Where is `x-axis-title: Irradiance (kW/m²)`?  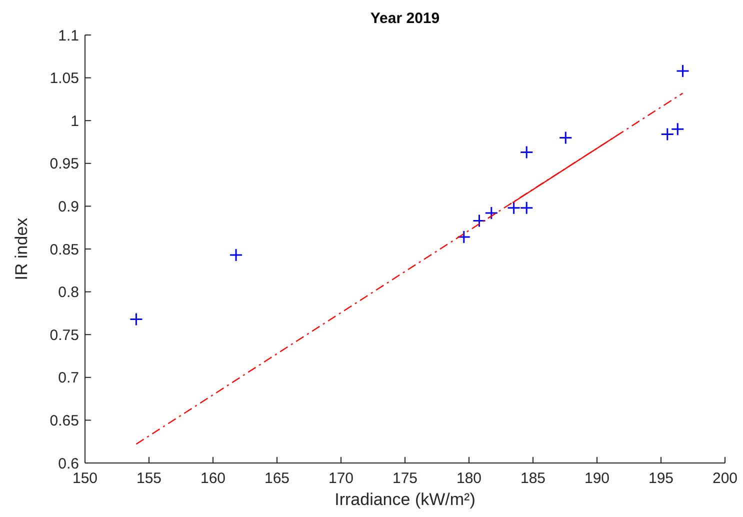
x-axis-title: Irradiance (kW/m²) is located at coordinates (405, 499).